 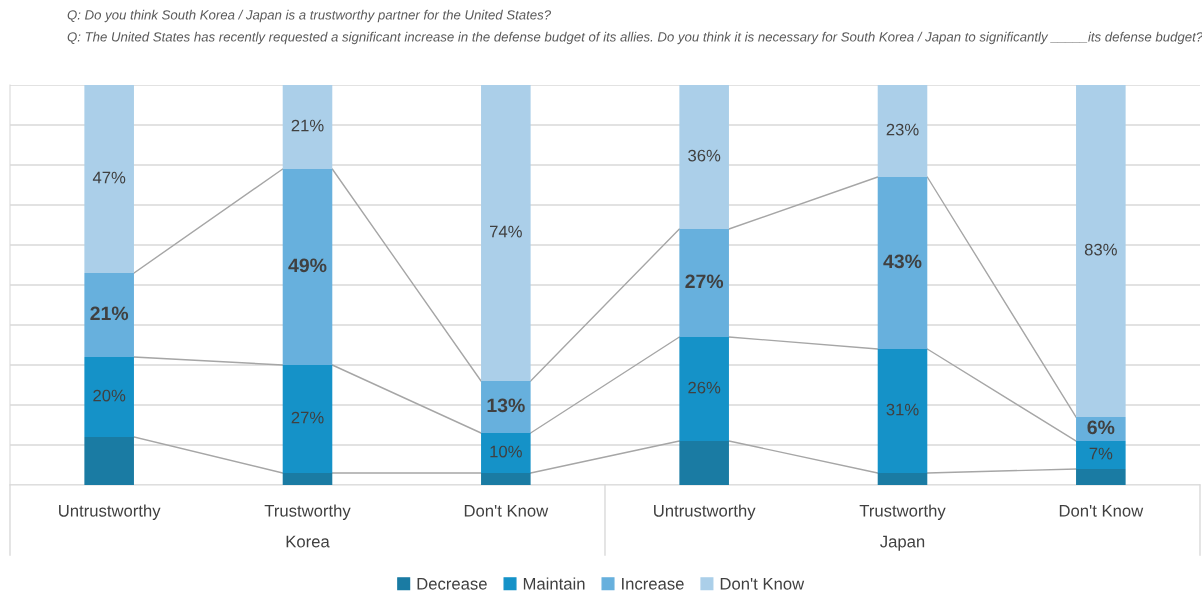 I want to click on data-label: 47%, so click(x=109, y=177).